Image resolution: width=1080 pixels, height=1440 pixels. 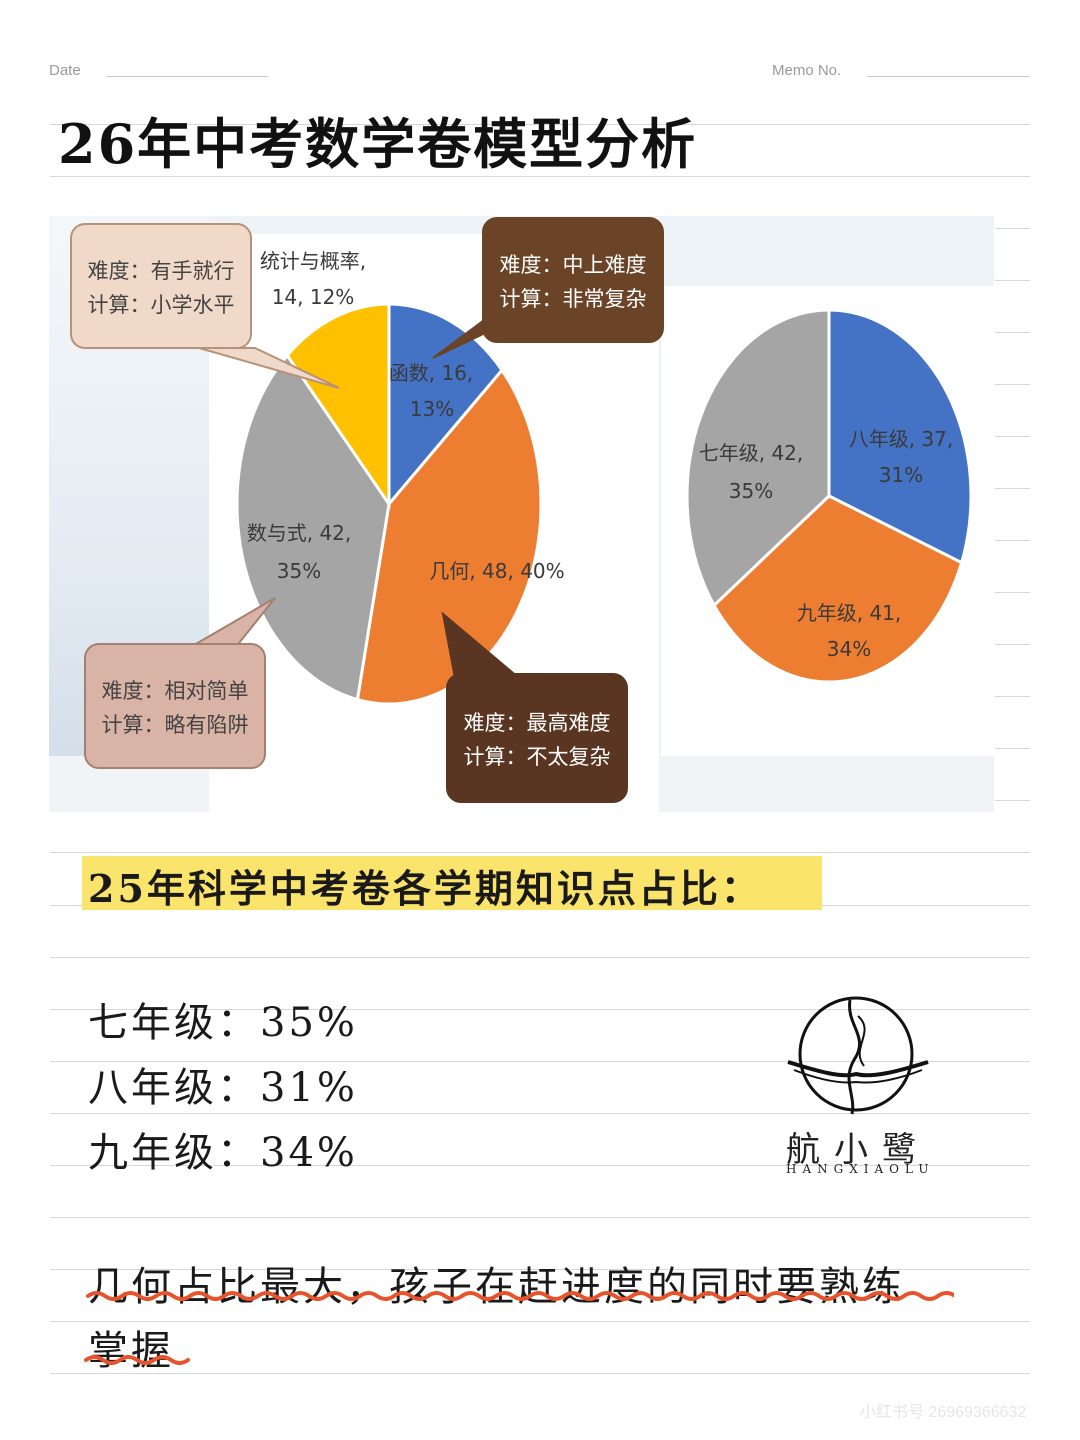 I want to click on callout-text-3-calculation: 计算：不太复杂, so click(x=537, y=757).